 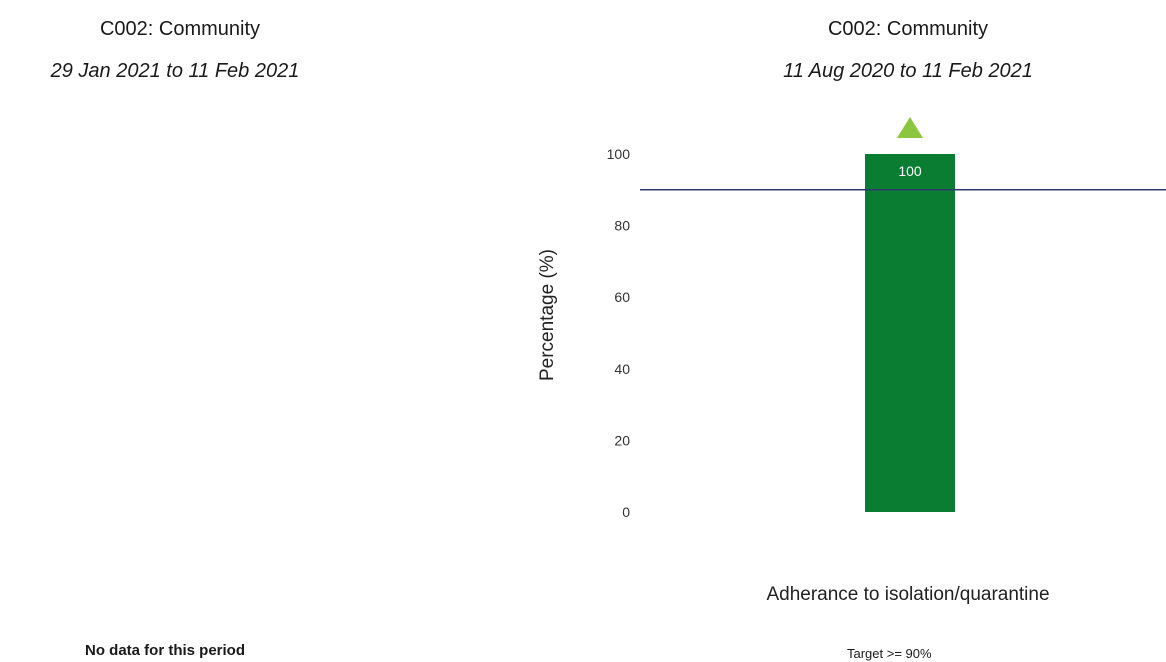 I want to click on y-tick-label: 0, so click(x=626, y=512).